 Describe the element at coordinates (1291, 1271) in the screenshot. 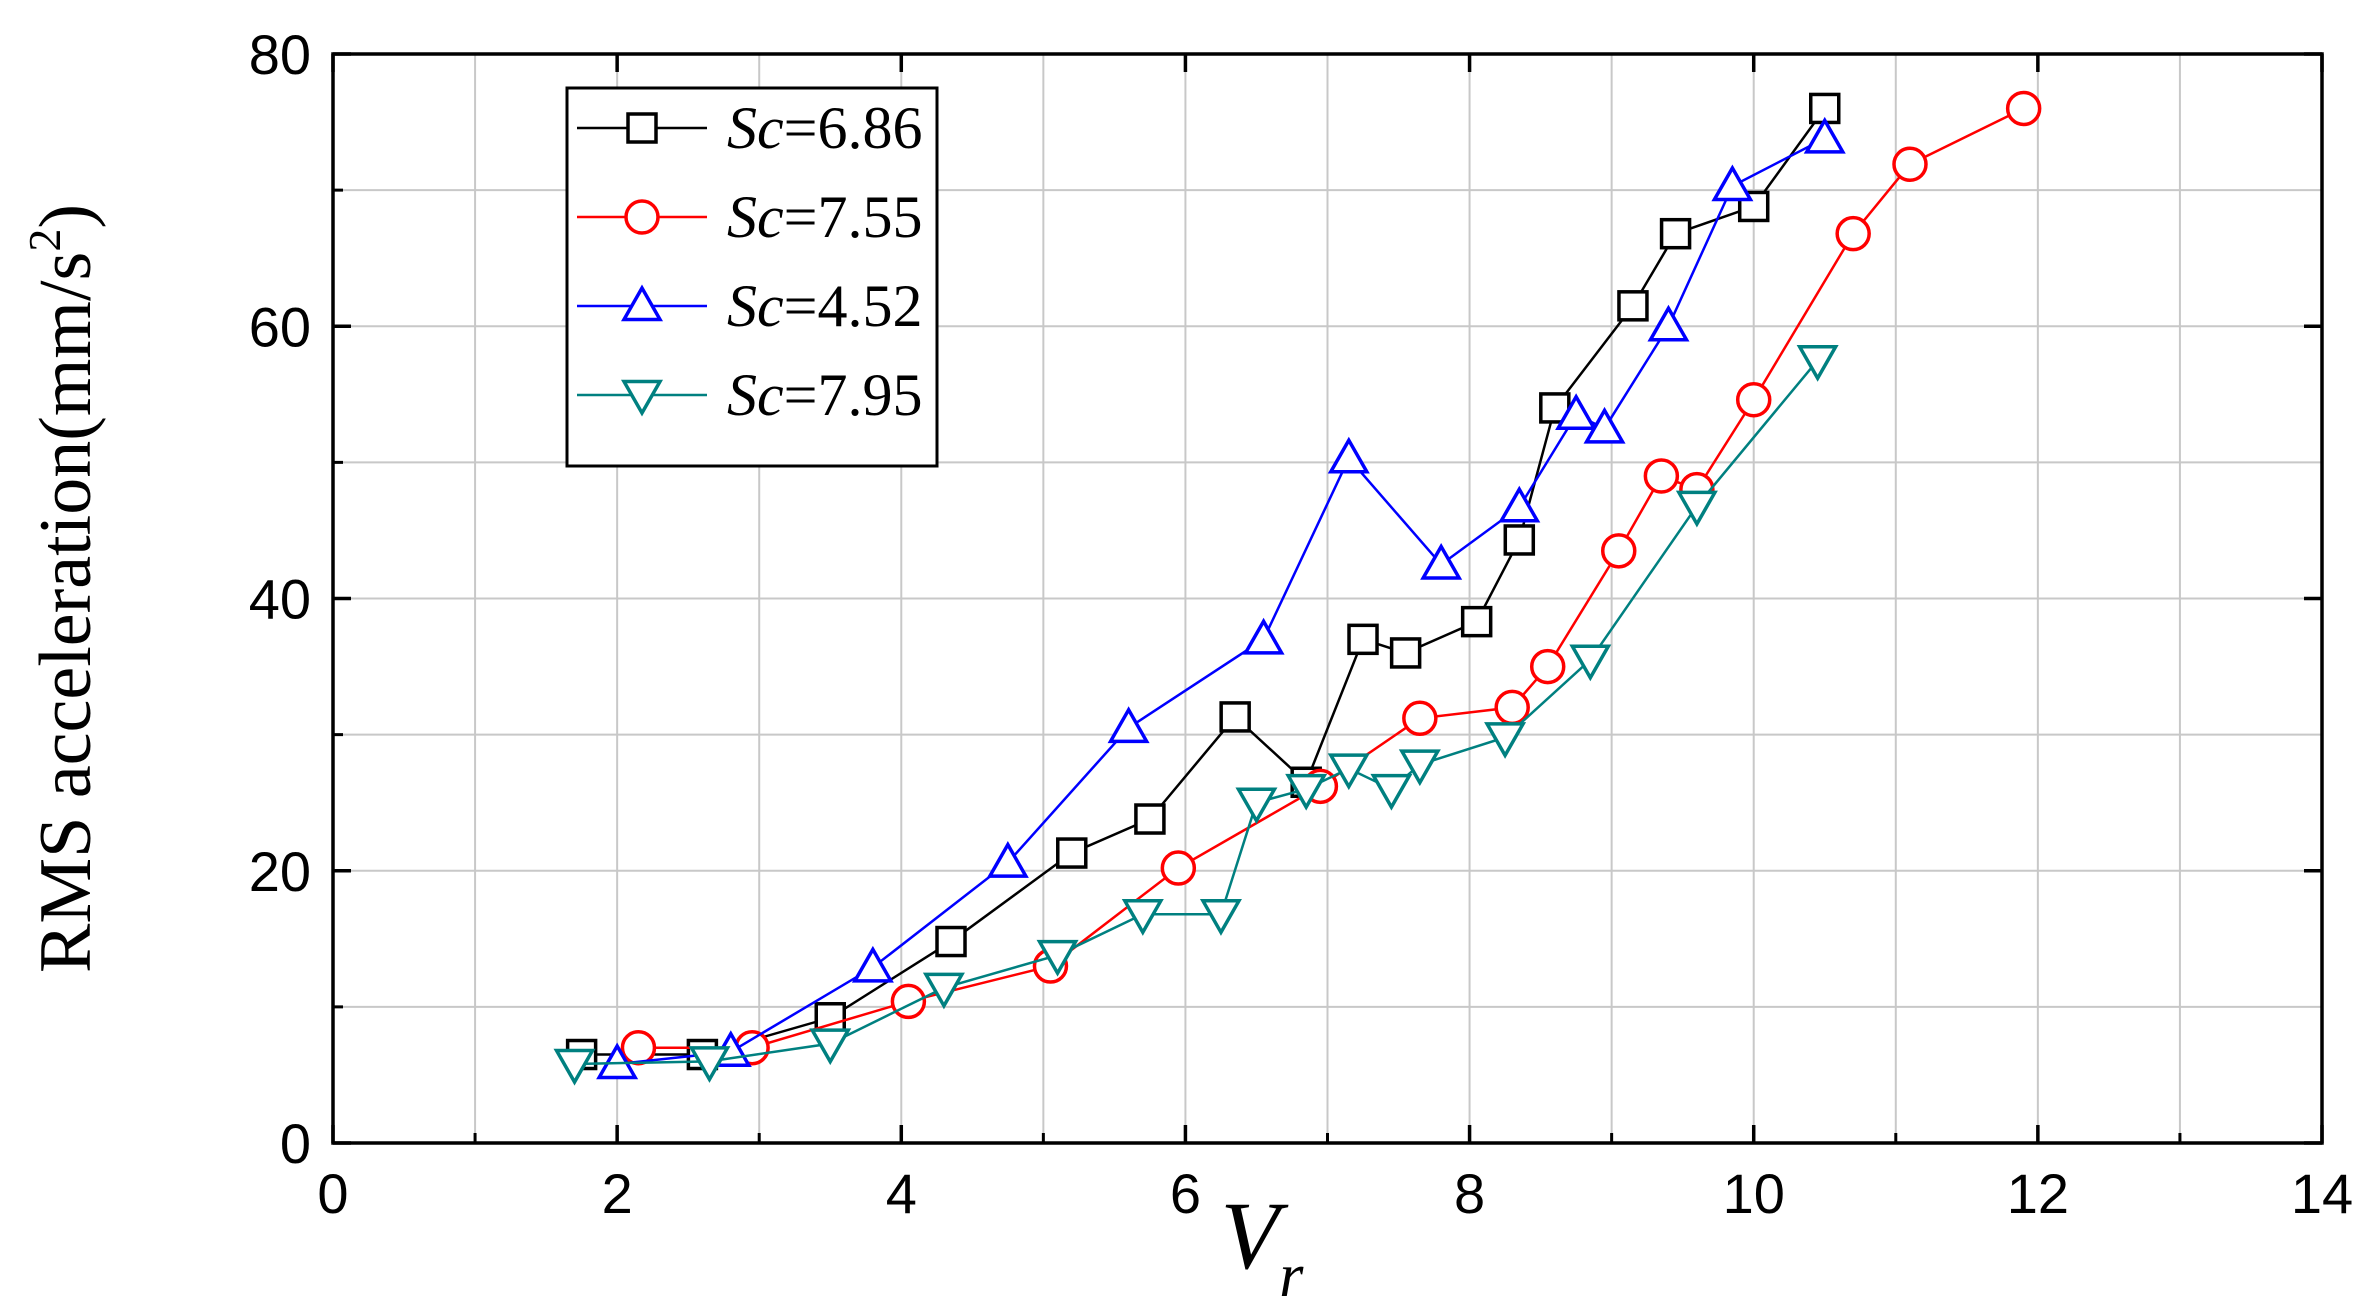

I see `x-axis-title-subscript: r` at that location.